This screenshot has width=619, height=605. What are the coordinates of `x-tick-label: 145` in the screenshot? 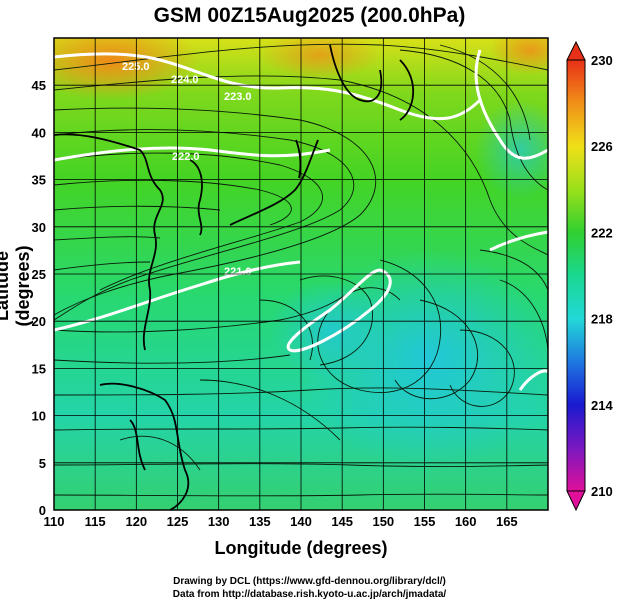 It's located at (342, 521).